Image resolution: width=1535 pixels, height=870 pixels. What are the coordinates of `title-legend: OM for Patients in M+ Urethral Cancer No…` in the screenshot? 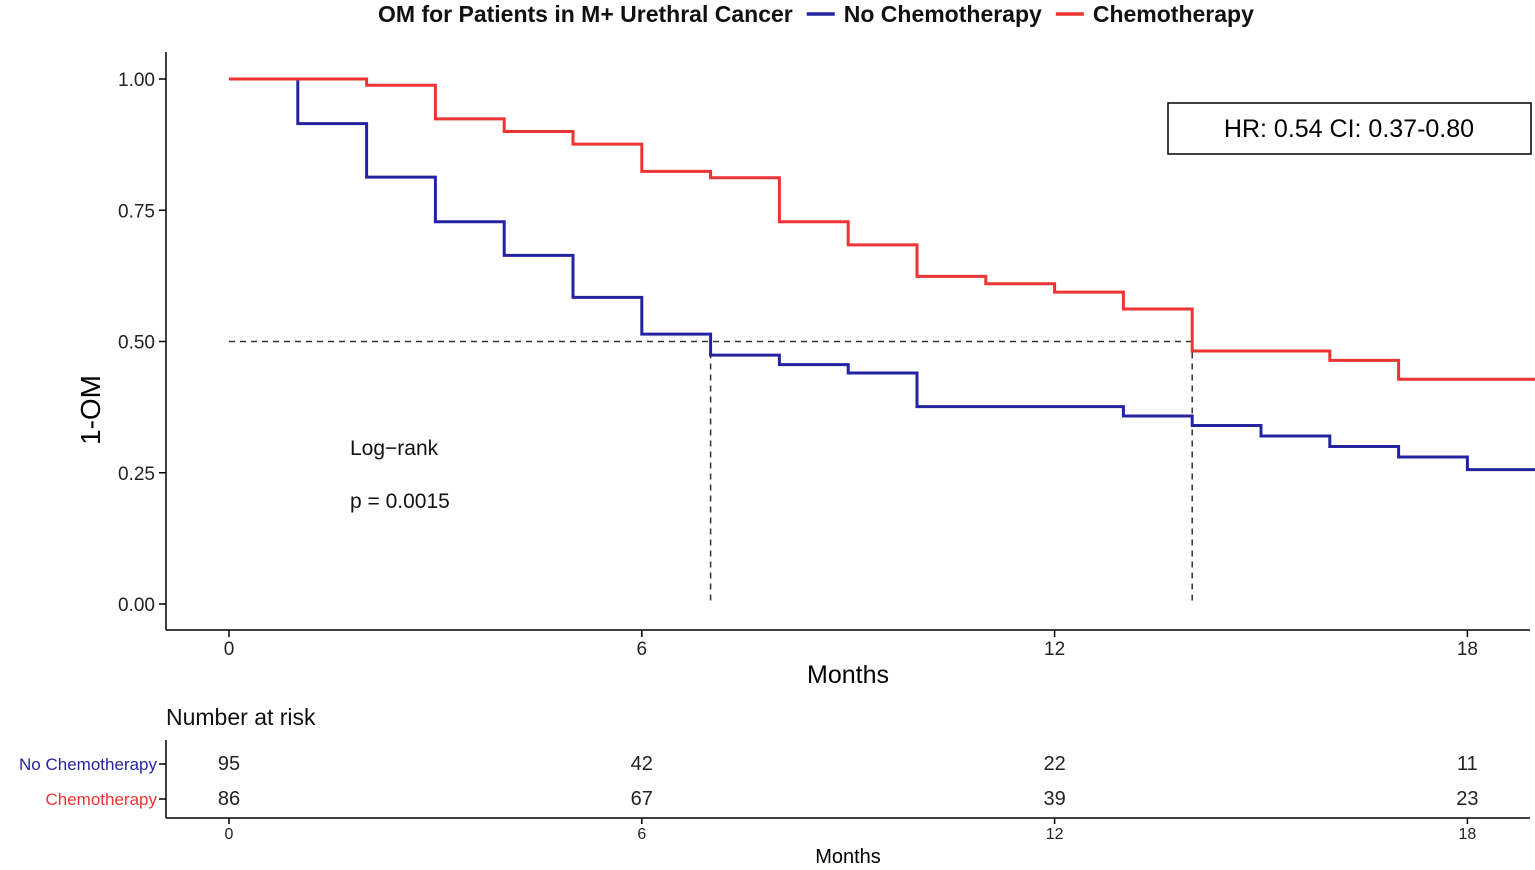 It's located at (816, 14).